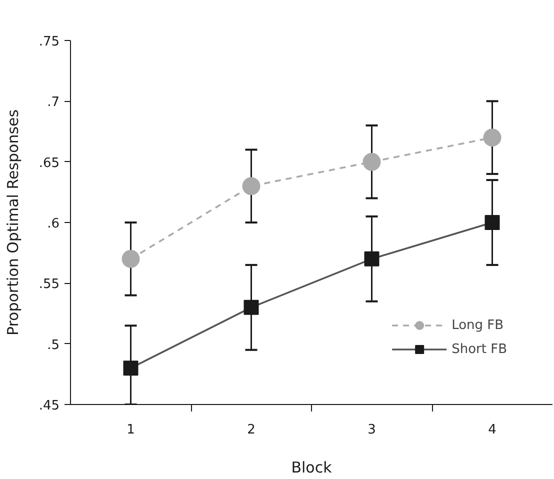  Describe the element at coordinates (49, 163) in the screenshot. I see `y-tick-label: .65` at that location.